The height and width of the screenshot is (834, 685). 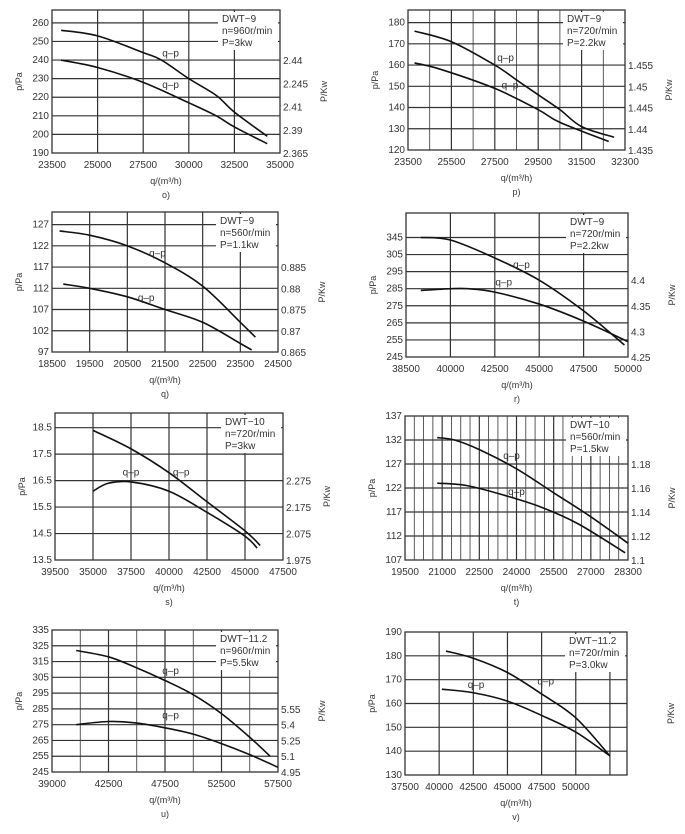 I want to click on x-tick-label: 19500, so click(x=405, y=572).